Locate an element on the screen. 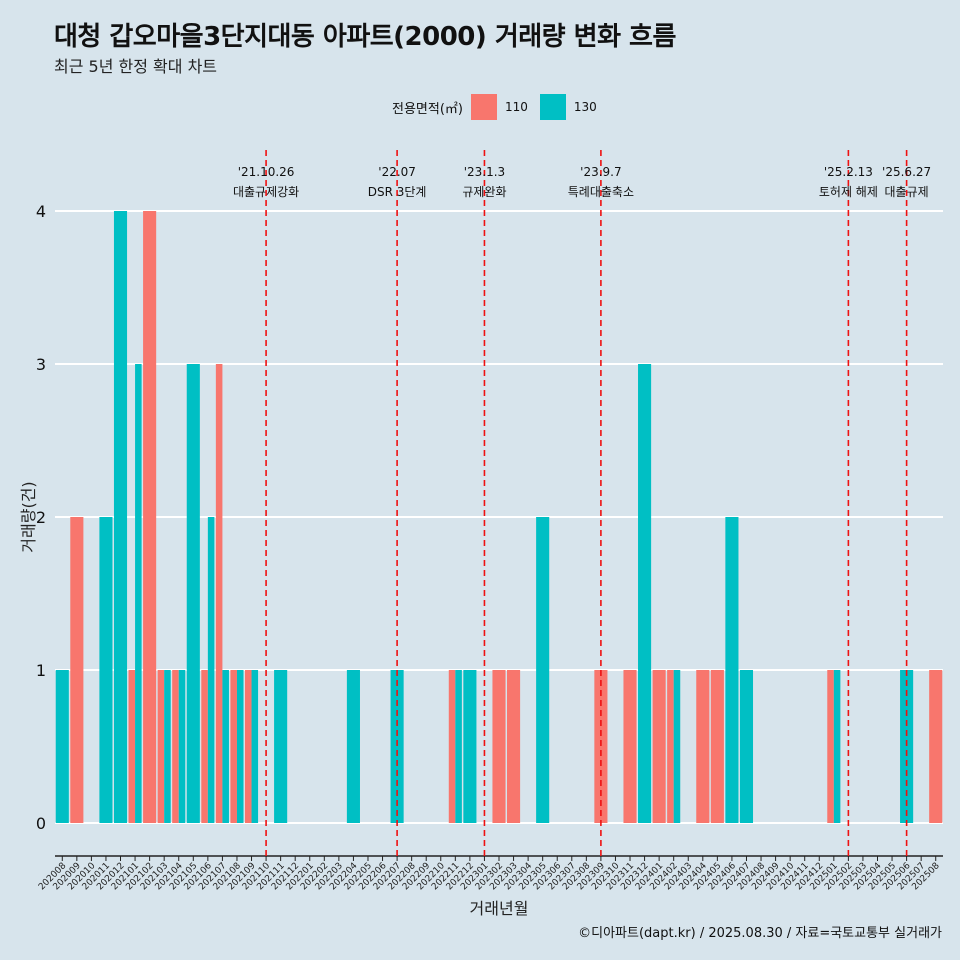  legend: 전용면적(㎡) 110 130 is located at coordinates (500, 107).